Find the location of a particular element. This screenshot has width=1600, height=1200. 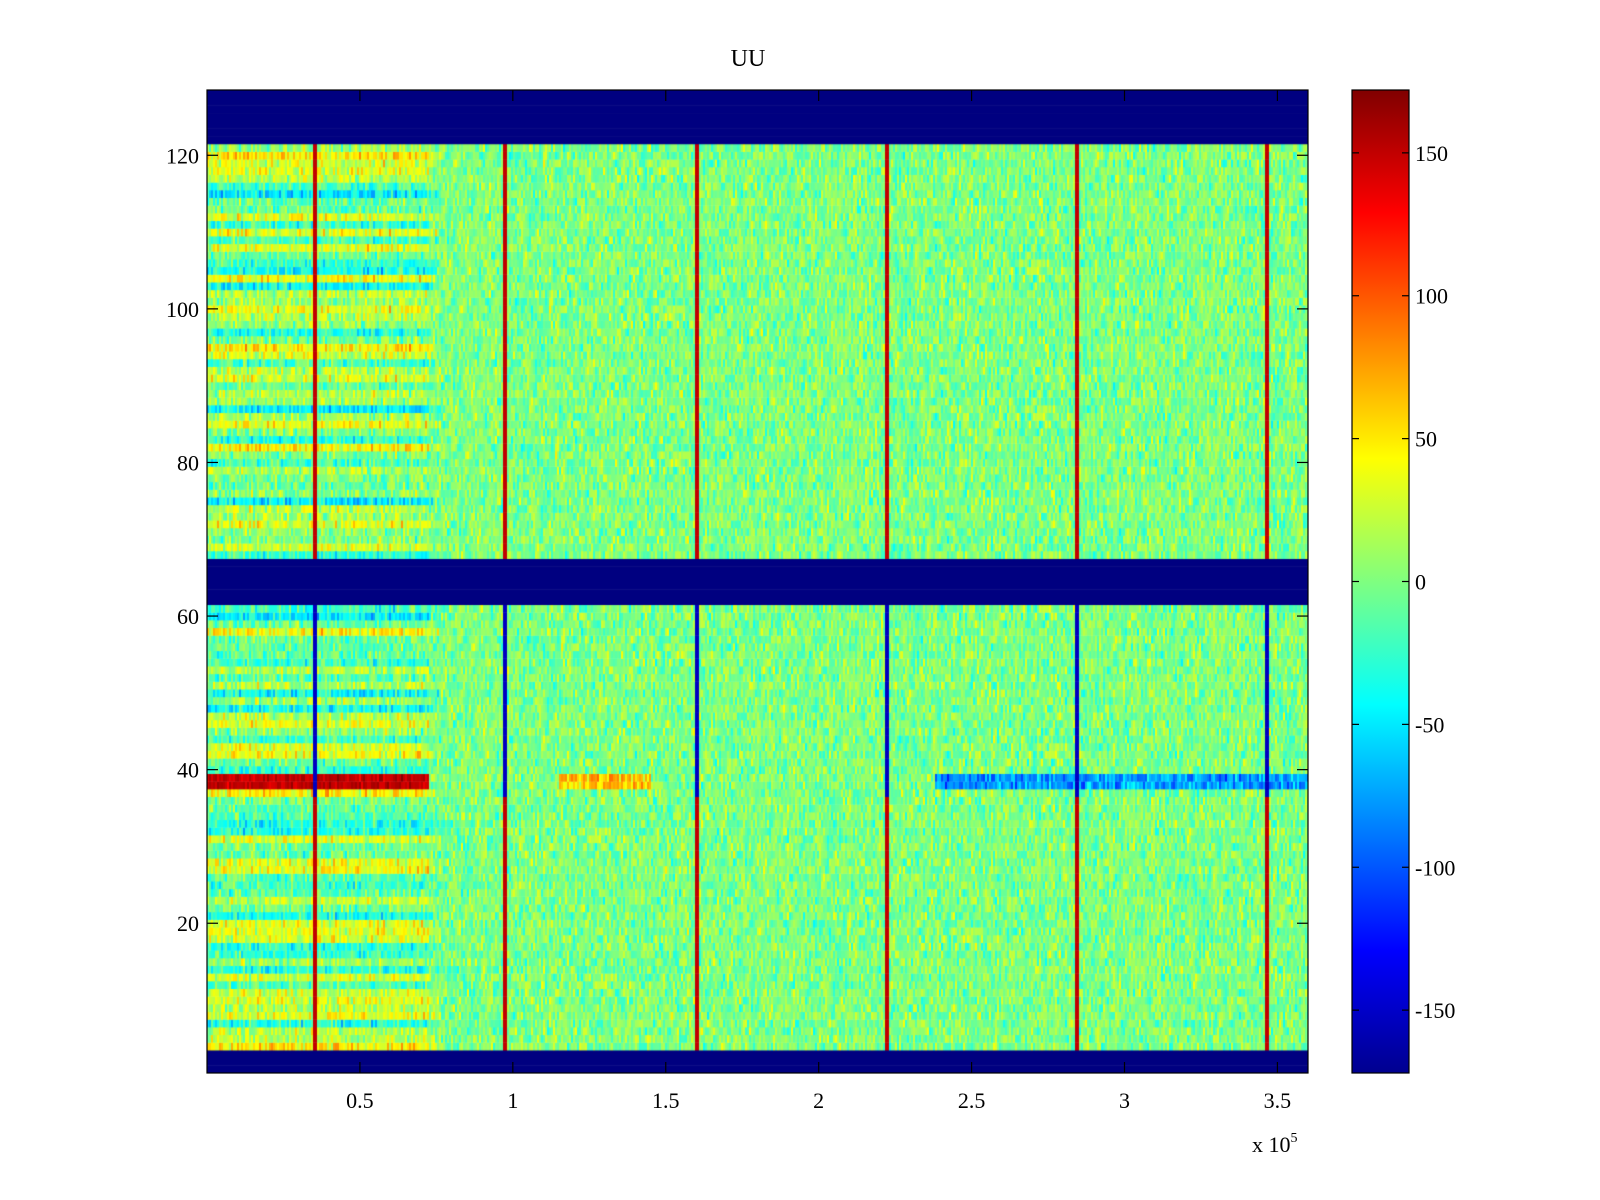

x-tick-label: 2.5 is located at coordinates (972, 1100).